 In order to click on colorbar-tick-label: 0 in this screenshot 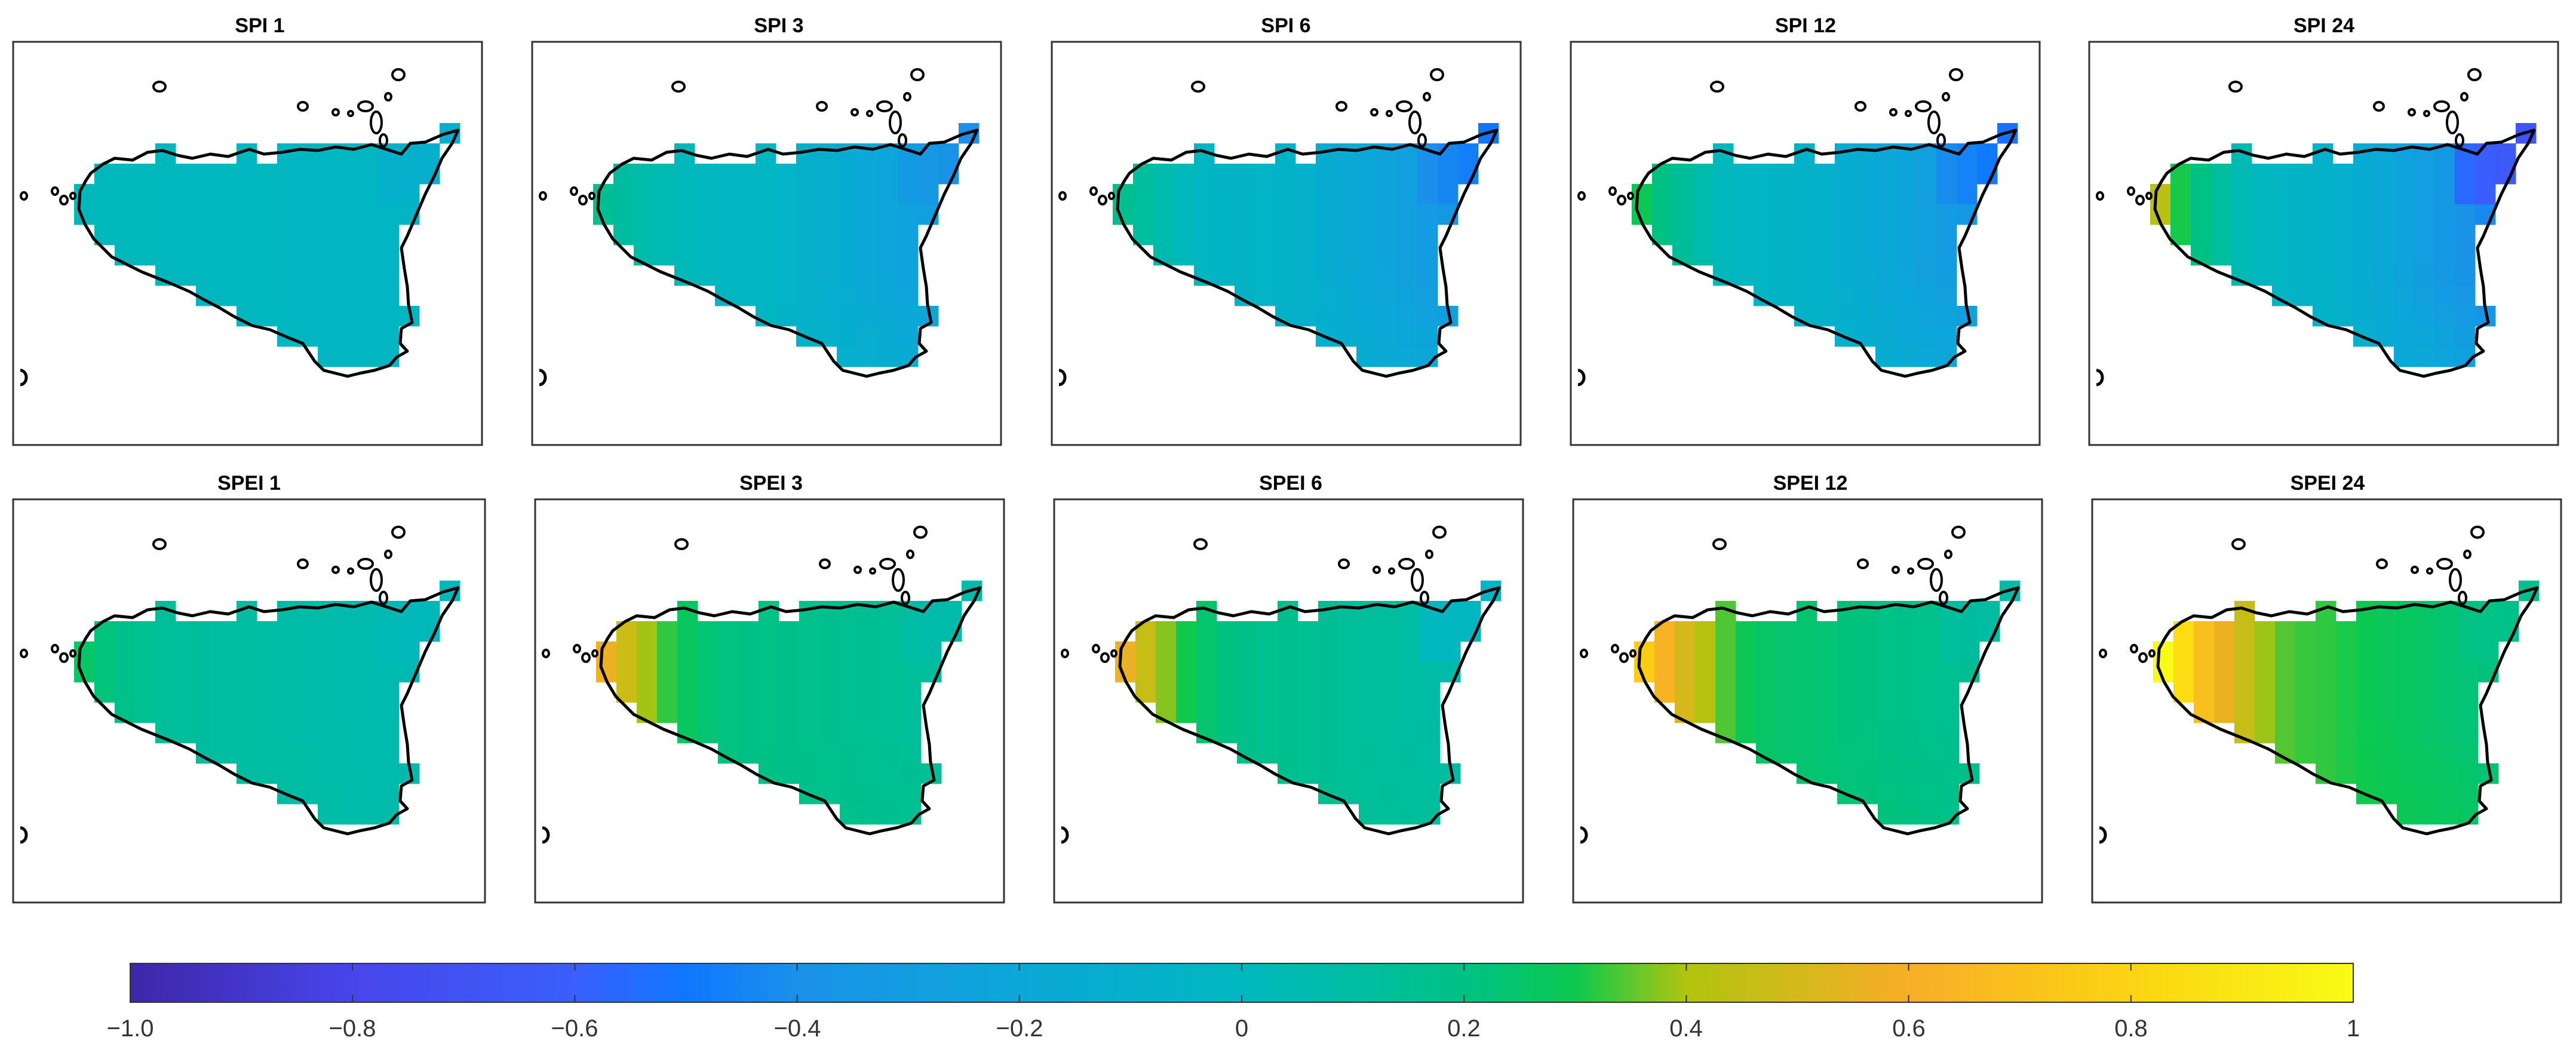, I will do `click(1241, 1028)`.